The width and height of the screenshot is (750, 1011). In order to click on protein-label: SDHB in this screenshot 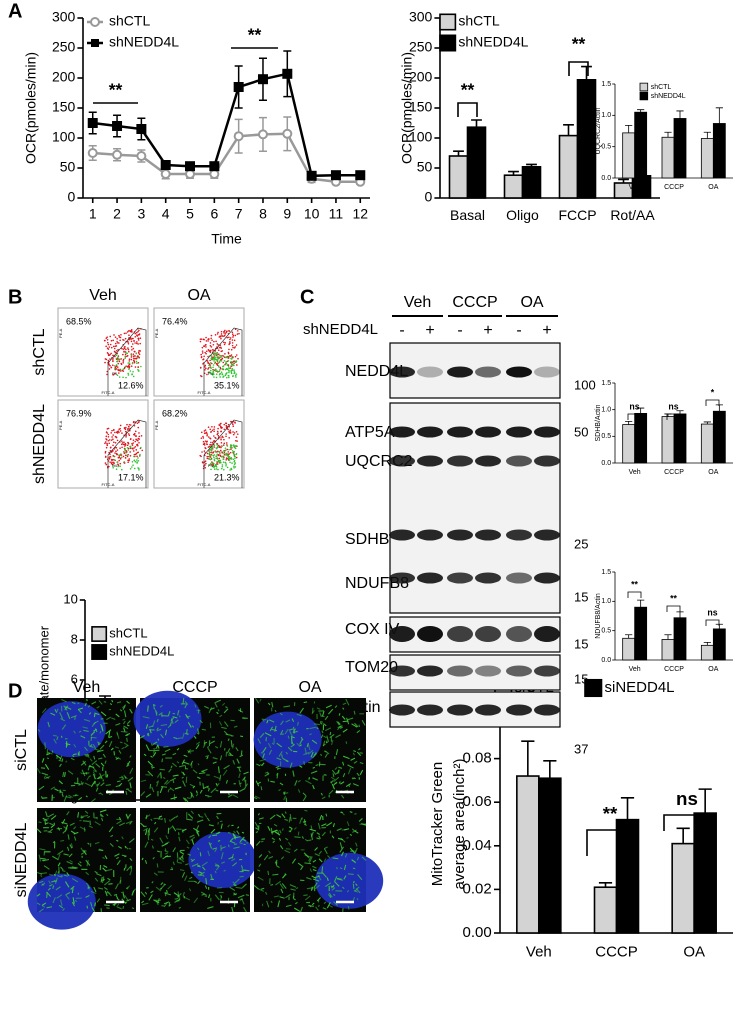, I will do `click(367, 539)`.